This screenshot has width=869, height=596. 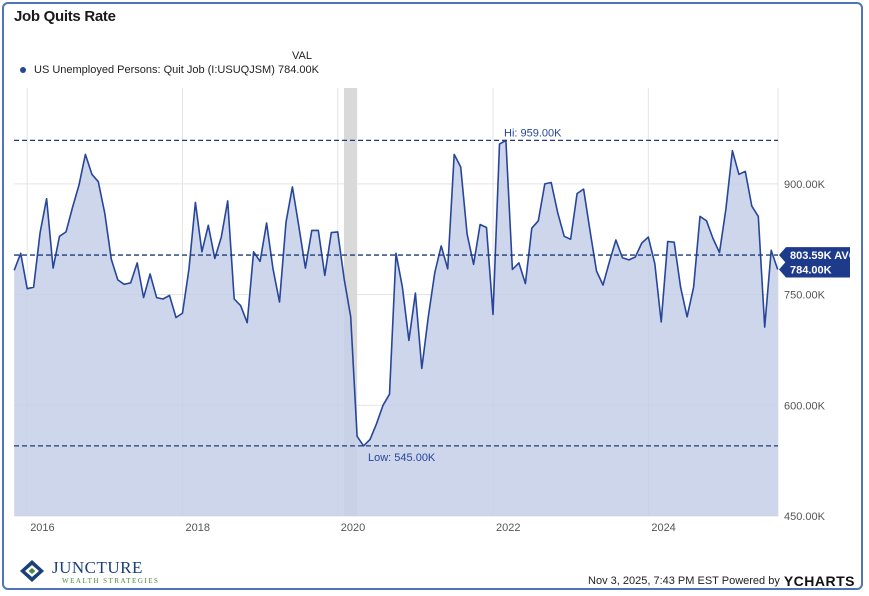 I want to click on logo-subtitle: WEALTH STRATEGIES, so click(x=111, y=581).